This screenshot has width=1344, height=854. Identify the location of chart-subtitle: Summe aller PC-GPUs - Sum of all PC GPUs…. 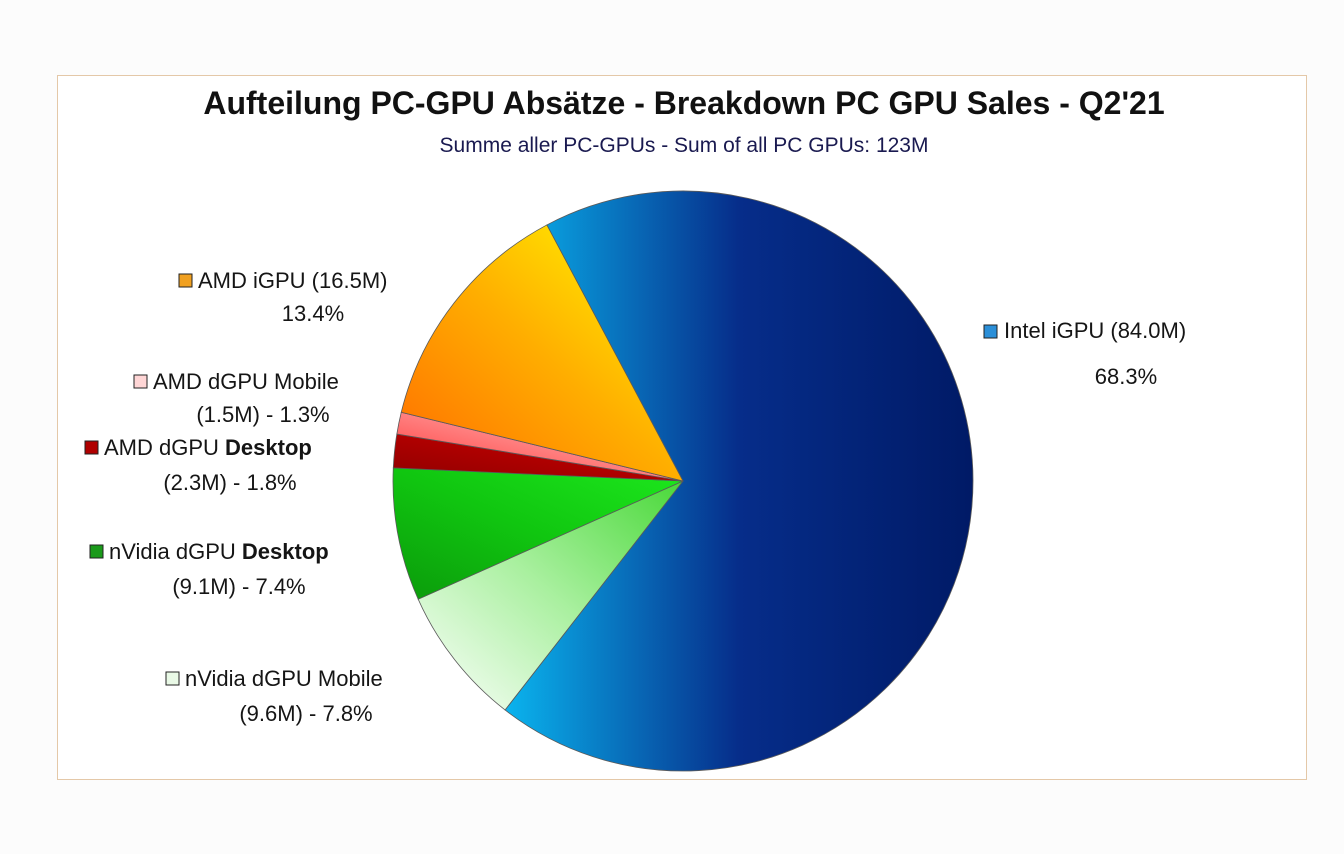
(684, 145).